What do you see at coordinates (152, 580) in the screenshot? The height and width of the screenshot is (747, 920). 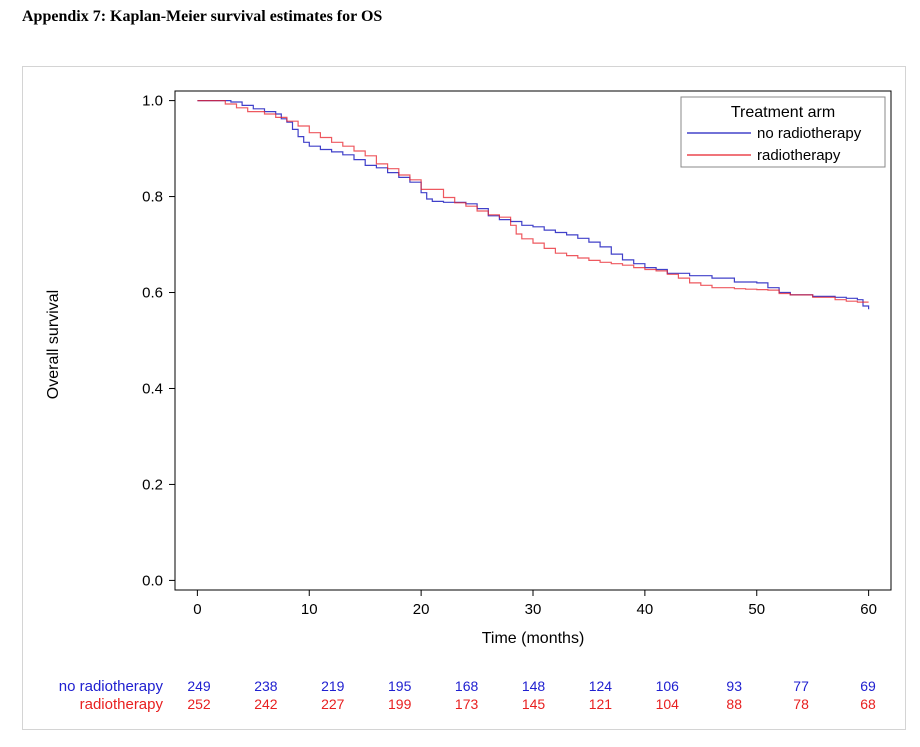 I see `y-tick-label: 0.0` at bounding box center [152, 580].